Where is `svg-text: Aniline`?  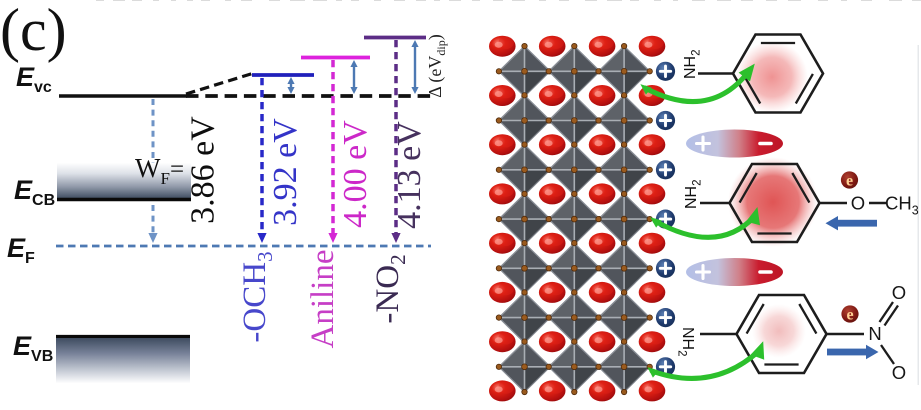 svg-text: Aniline is located at coordinates (323, 299).